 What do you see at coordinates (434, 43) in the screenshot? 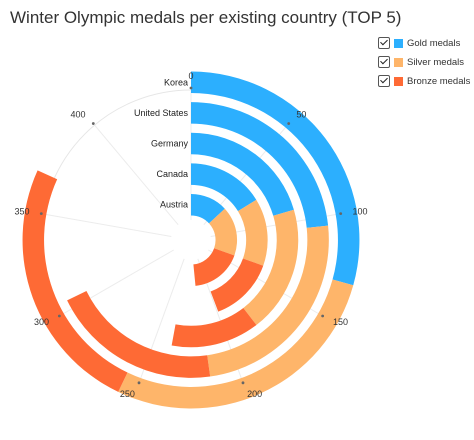
I see `legend-label-gold: Gold medals` at bounding box center [434, 43].